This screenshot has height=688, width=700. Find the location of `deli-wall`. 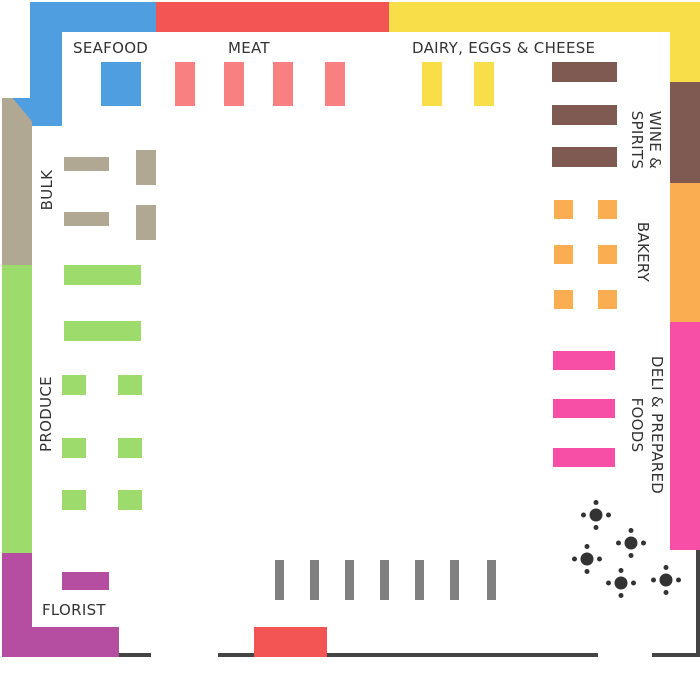

deli-wall is located at coordinates (685, 436).